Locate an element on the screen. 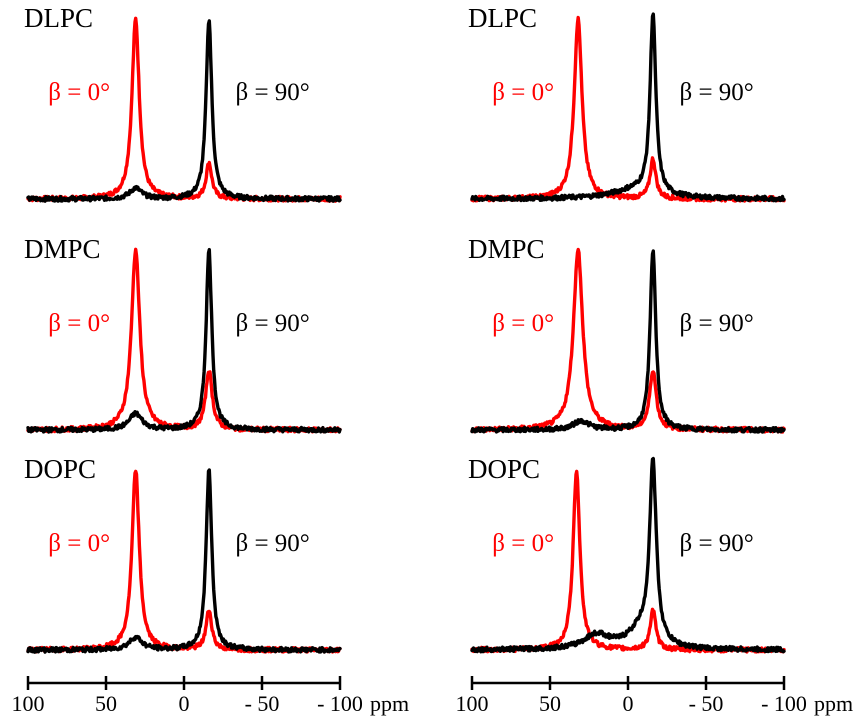 This screenshot has height=723, width=862. panel-top-left: DLPC β = 0° β = 90° is located at coordinates (183, 103).